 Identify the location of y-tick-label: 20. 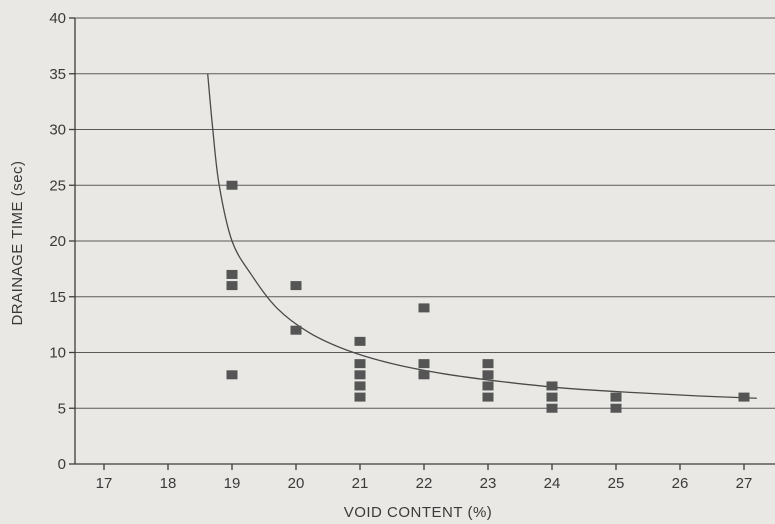
(57, 241).